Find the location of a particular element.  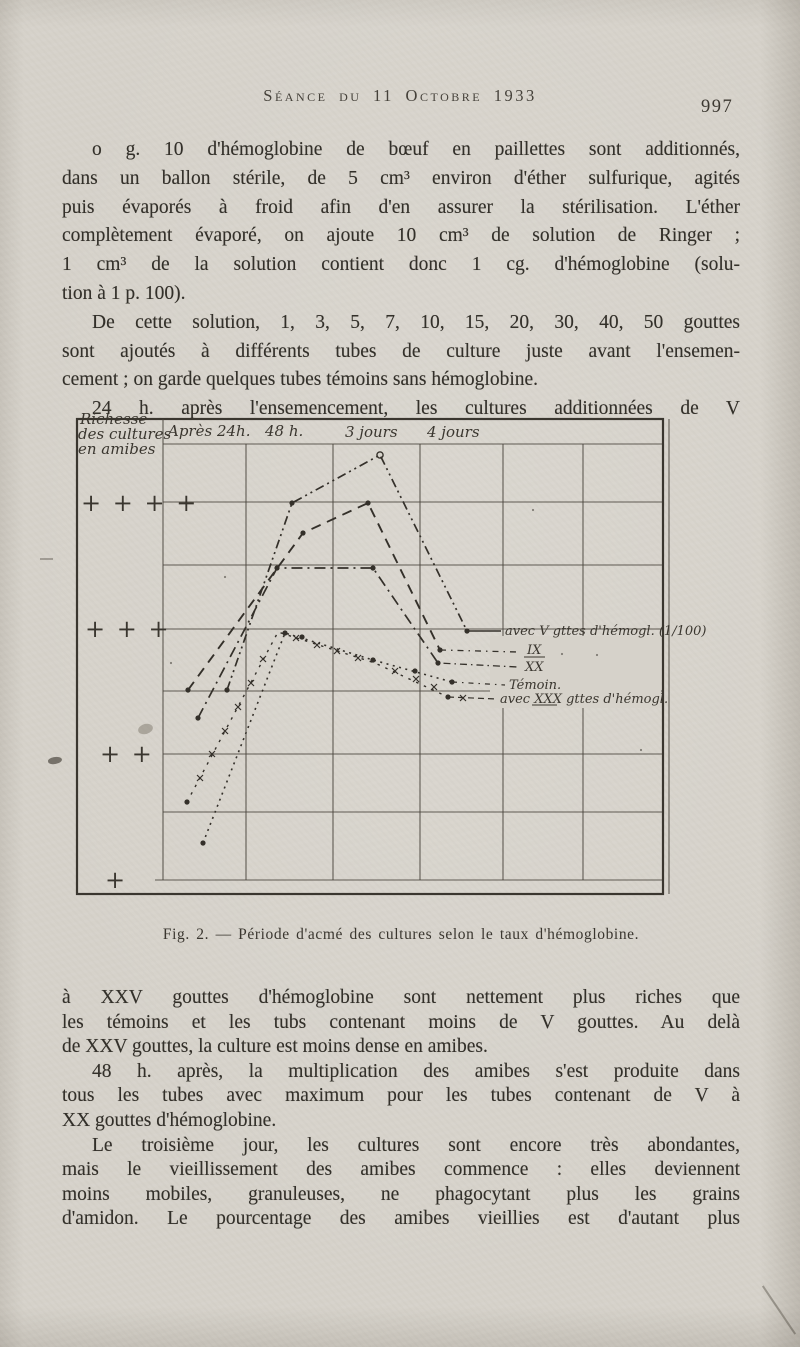

chart-label: Témoin. is located at coordinates (535, 685).